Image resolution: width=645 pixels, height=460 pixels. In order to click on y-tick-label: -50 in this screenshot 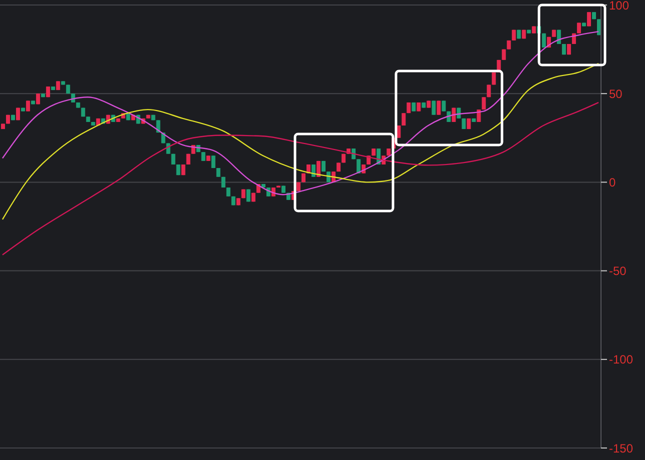, I will do `click(618, 271)`.